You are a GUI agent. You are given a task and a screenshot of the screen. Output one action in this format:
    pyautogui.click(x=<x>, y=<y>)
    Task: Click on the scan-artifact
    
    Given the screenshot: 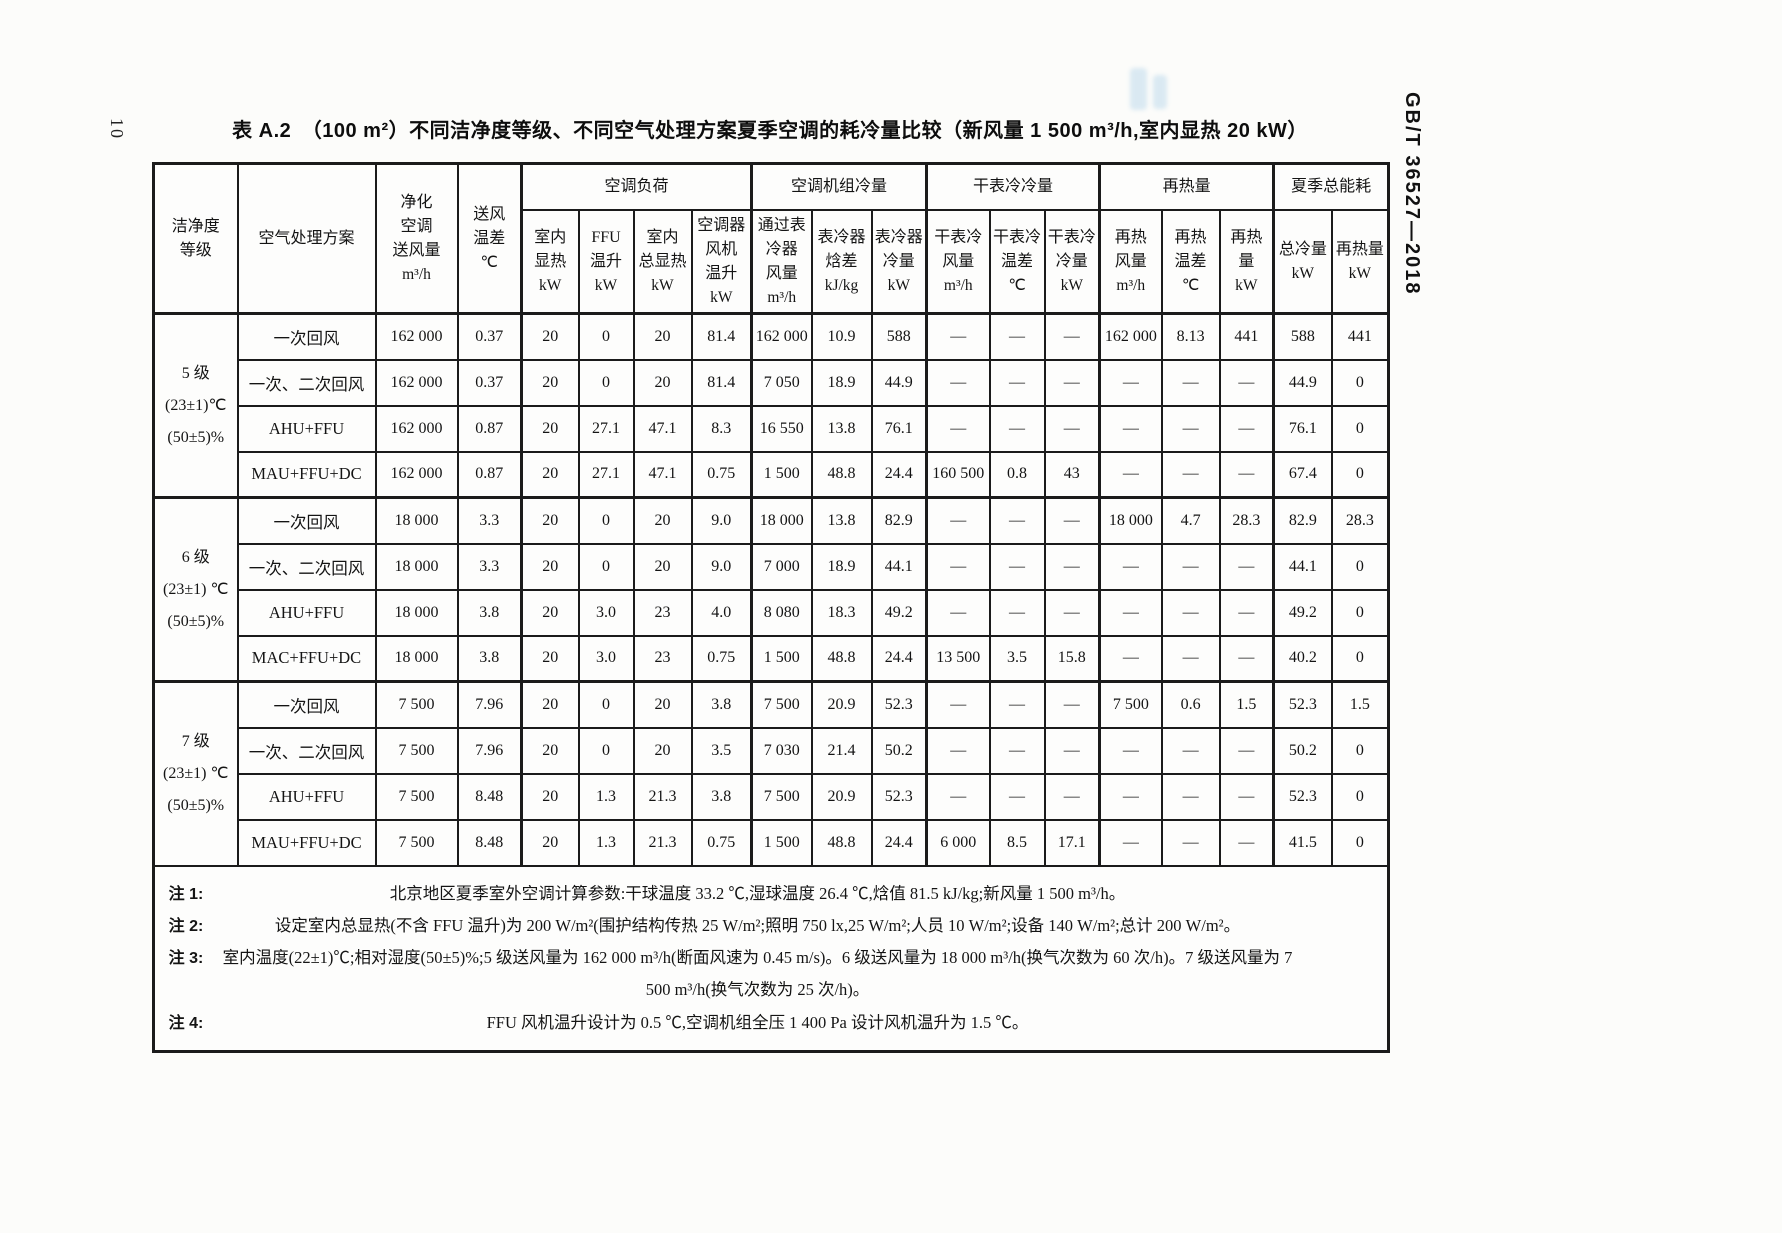 What is the action you would take?
    pyautogui.click(x=1160, y=92)
    